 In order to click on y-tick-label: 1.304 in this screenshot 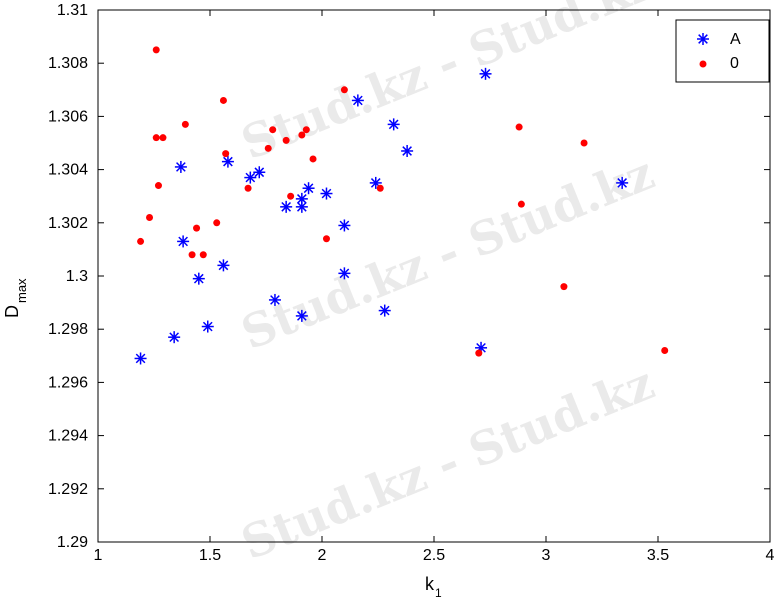, I will do `click(68, 170)`.